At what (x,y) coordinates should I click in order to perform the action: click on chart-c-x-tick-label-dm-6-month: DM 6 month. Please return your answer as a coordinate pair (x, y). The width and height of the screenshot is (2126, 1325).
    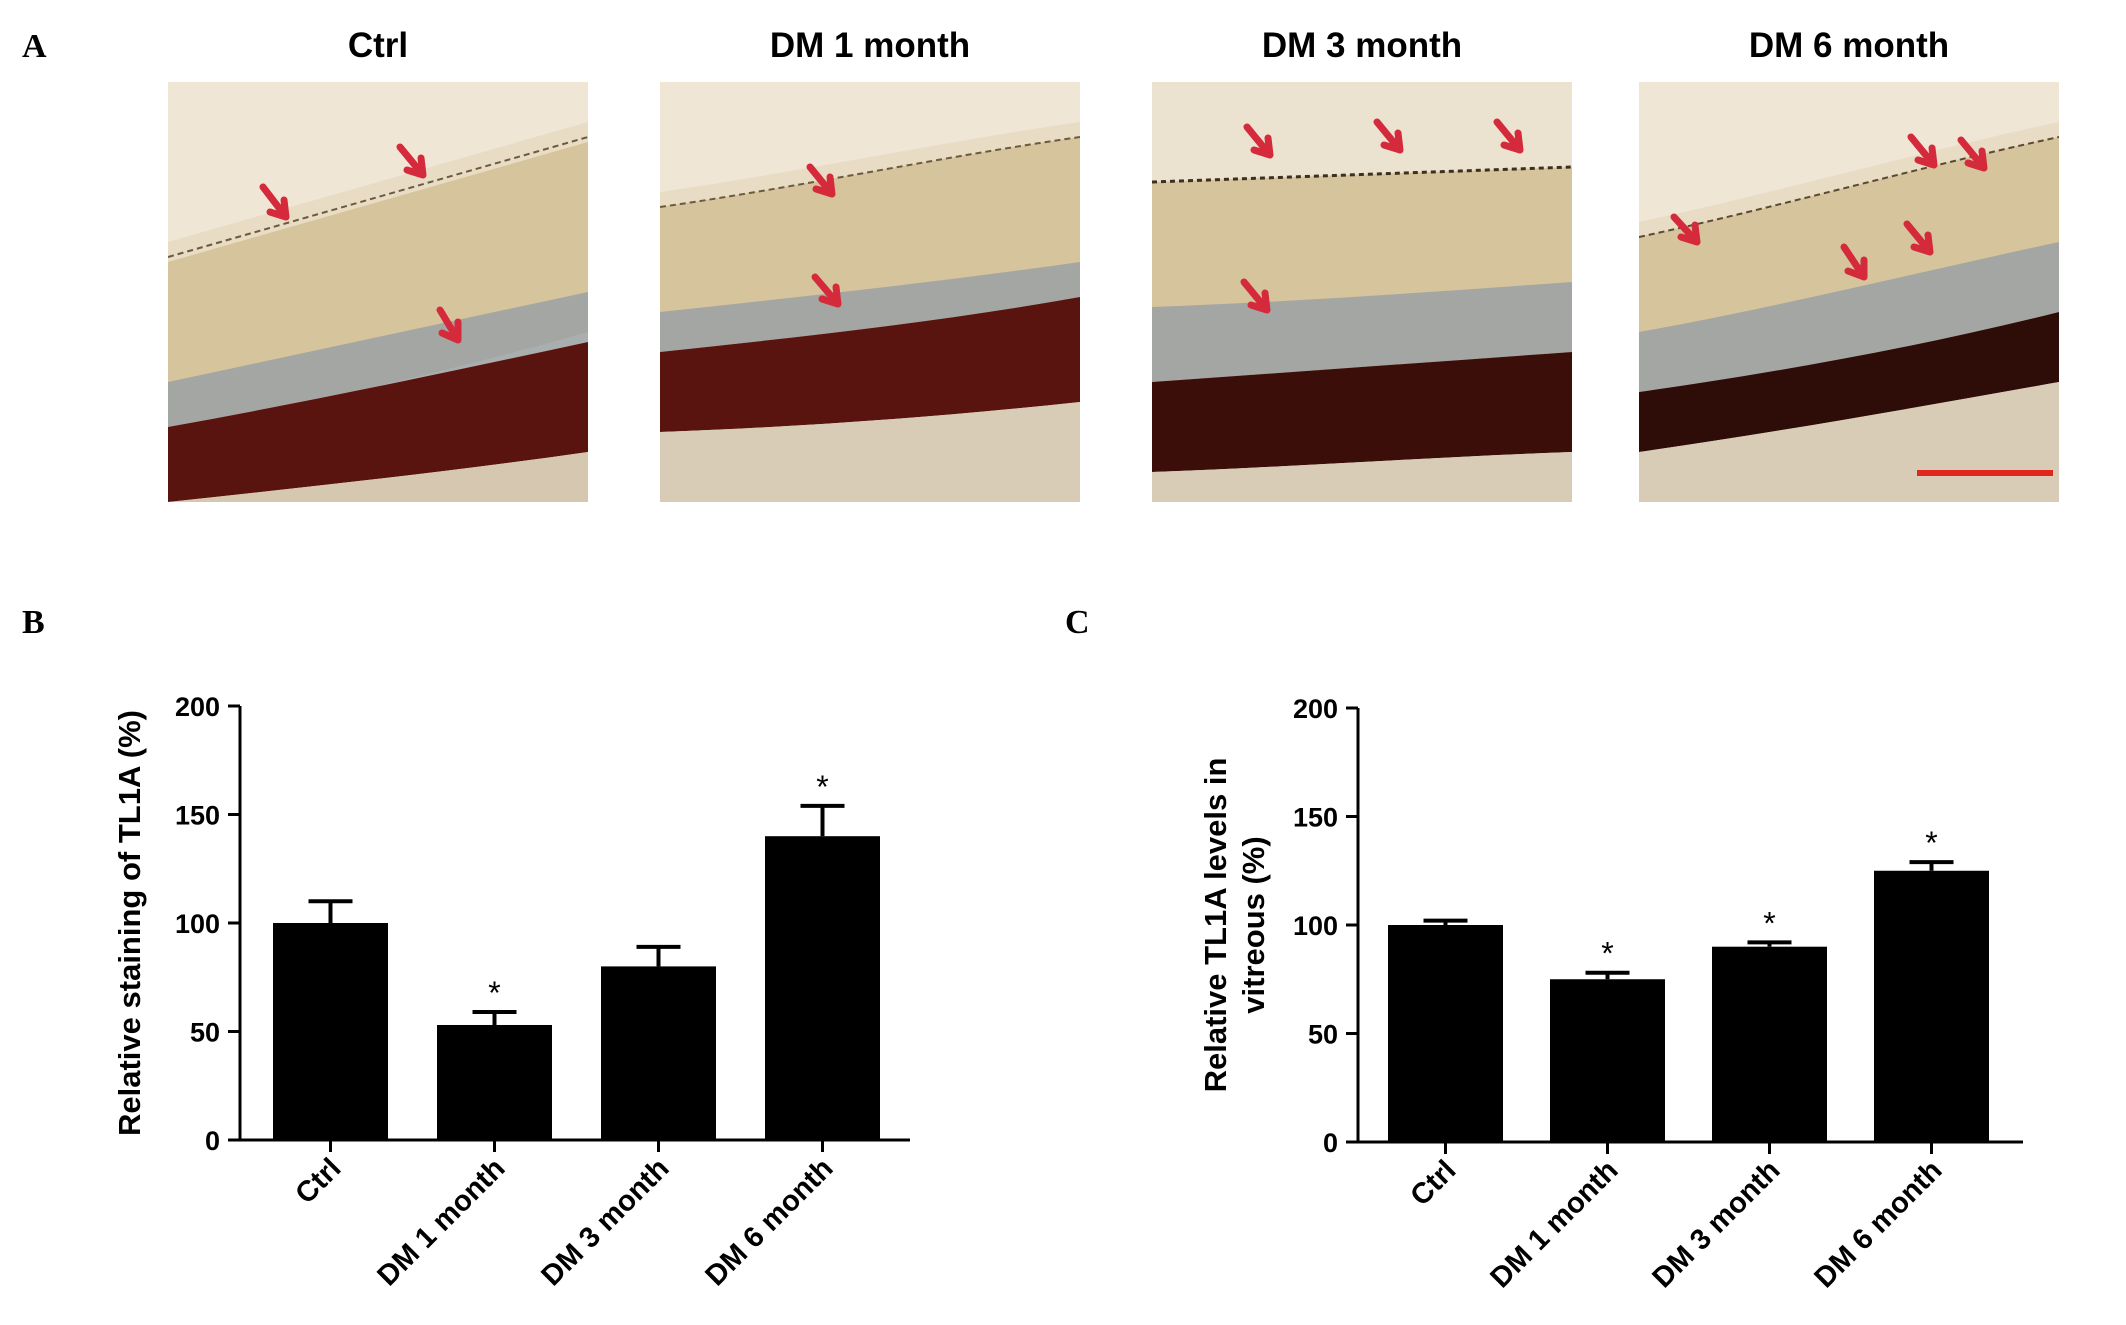
    Looking at the image, I should click on (1878, 1224).